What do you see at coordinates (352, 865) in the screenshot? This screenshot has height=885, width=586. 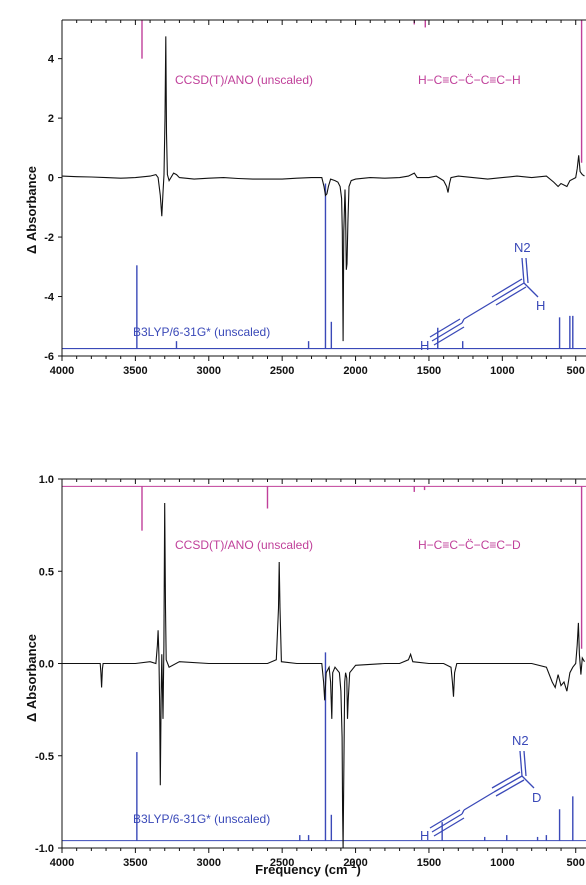 I see `x-axis-title-sup: -1` at bounding box center [352, 865].